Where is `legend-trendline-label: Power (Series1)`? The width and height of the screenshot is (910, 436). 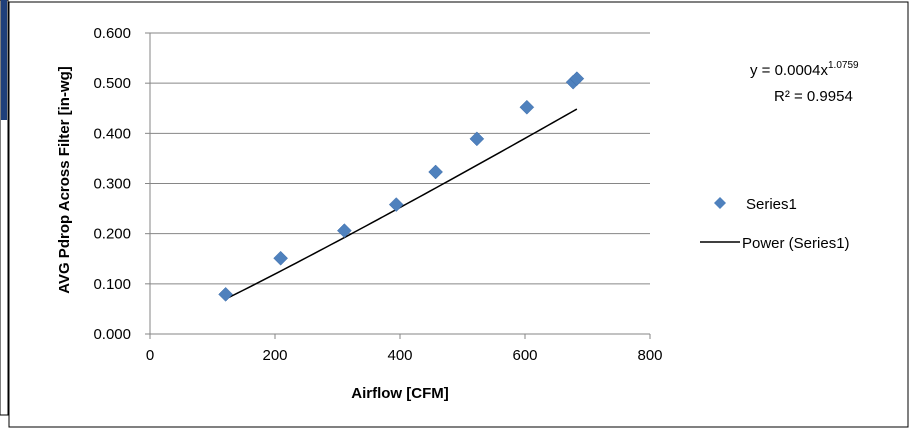
legend-trendline-label: Power (Series1) is located at coordinates (796, 243).